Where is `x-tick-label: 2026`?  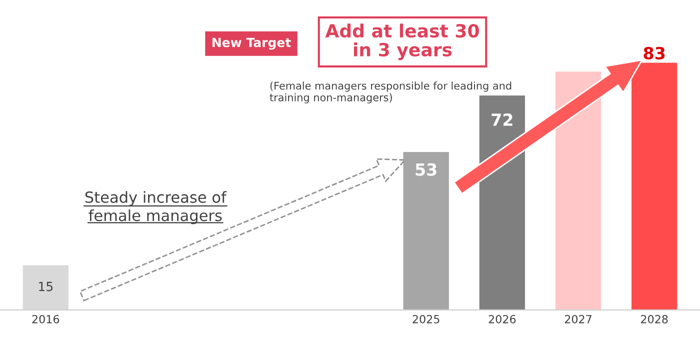 x-tick-label: 2026 is located at coordinates (502, 319).